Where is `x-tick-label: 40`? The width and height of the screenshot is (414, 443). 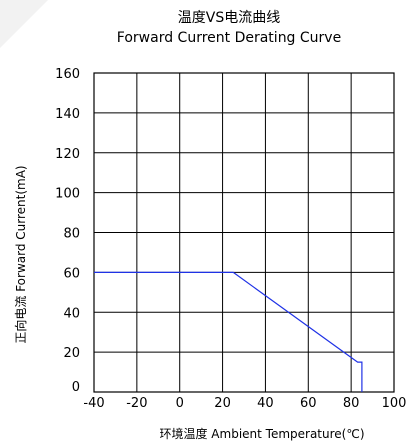 x-tick-label: 40 is located at coordinates (265, 403).